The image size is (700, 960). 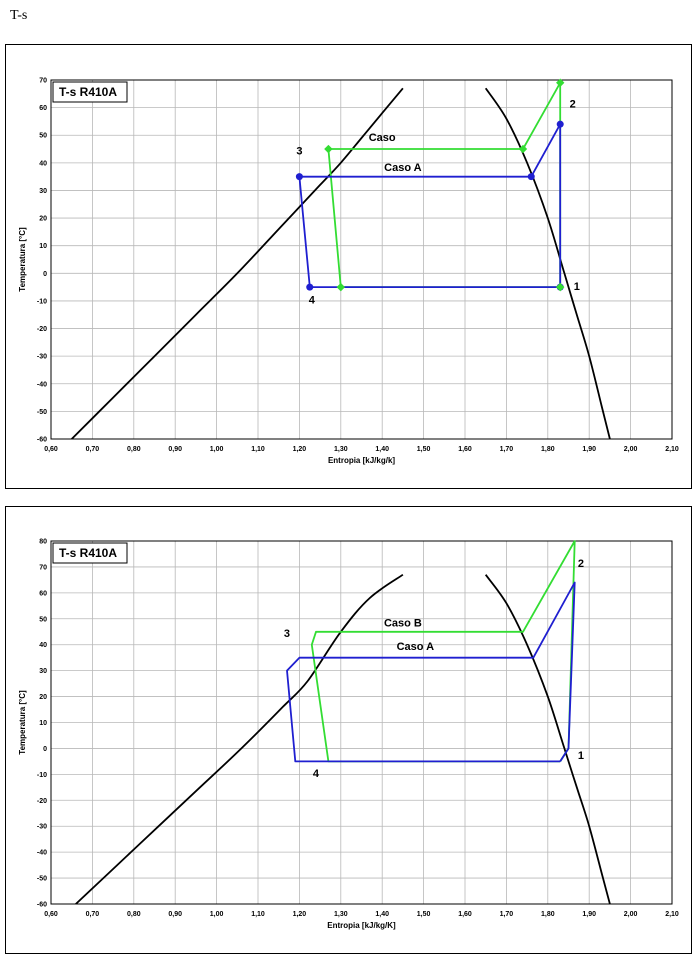 I want to click on case-label: Caso B, so click(x=403, y=624).